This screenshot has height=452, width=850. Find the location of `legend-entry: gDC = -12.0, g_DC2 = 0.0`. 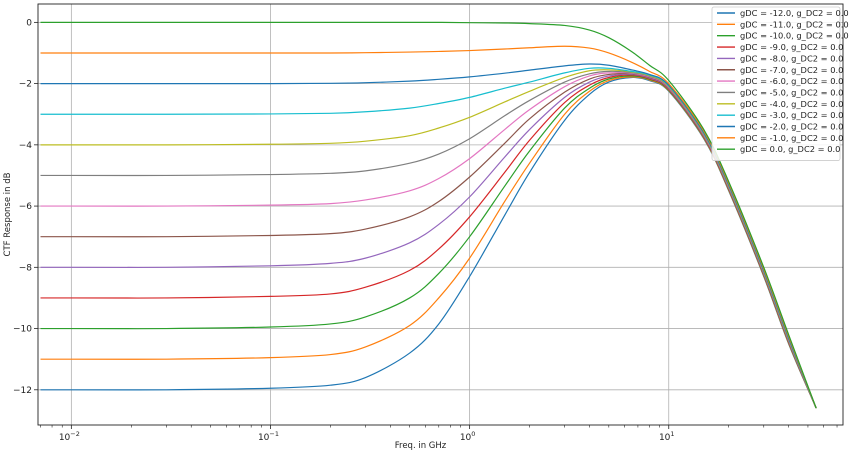

legend-entry: gDC = -12.0, g_DC2 = 0.0 is located at coordinates (794, 13).